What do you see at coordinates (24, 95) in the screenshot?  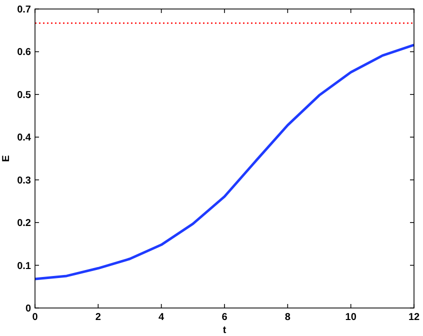 I see `y-tick-label: 0.5` at bounding box center [24, 95].